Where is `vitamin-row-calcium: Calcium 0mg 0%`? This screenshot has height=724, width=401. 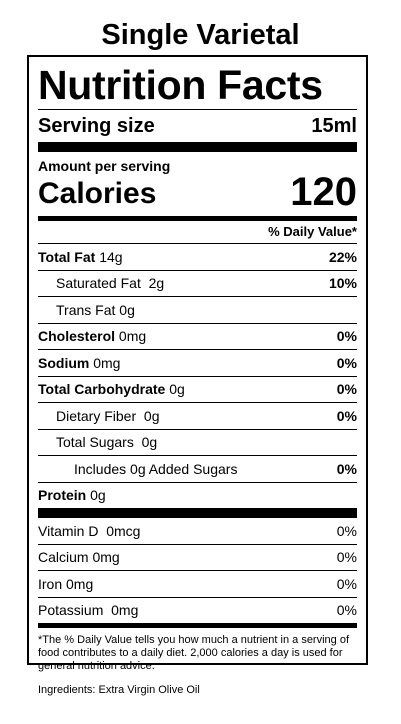
vitamin-row-calcium: Calcium 0mg 0% is located at coordinates (197, 557).